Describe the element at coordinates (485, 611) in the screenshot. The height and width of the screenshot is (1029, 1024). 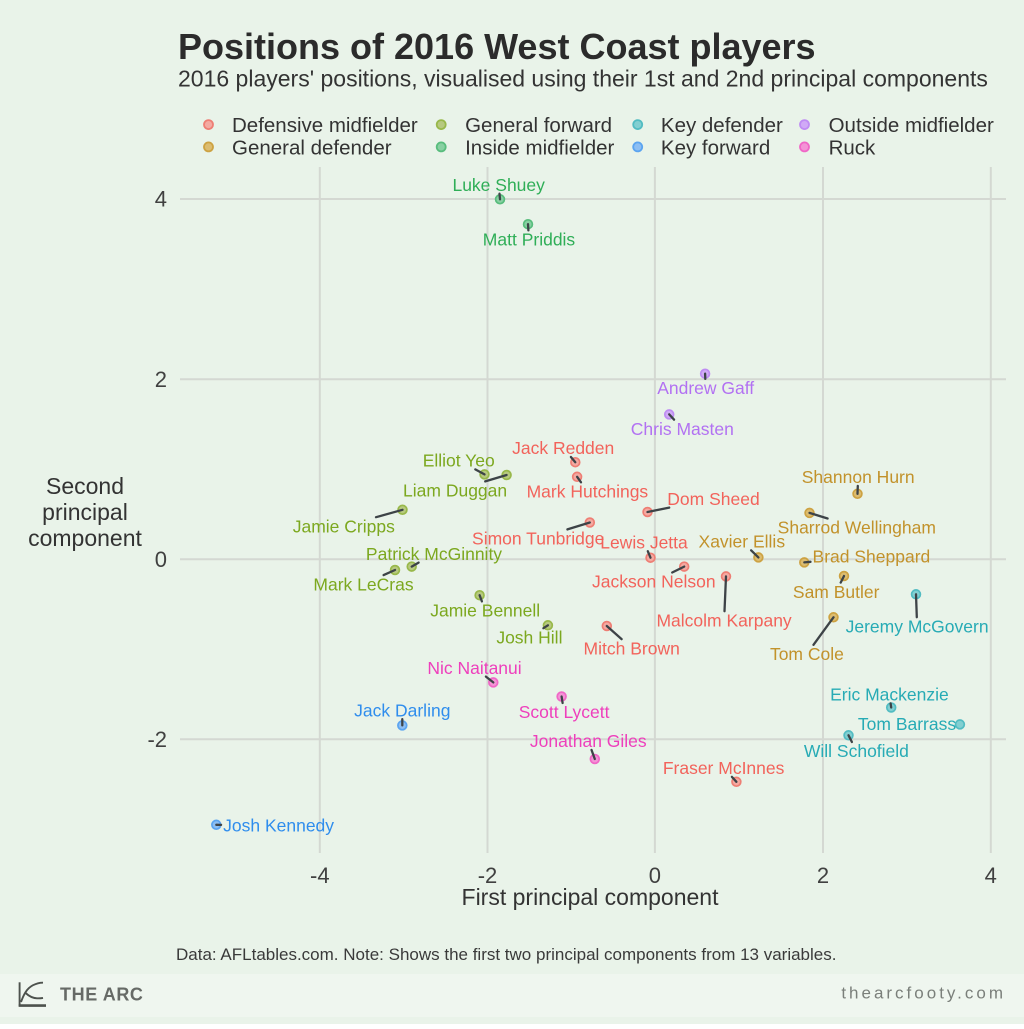
I see `svg-text: Jamie Bennell` at that location.